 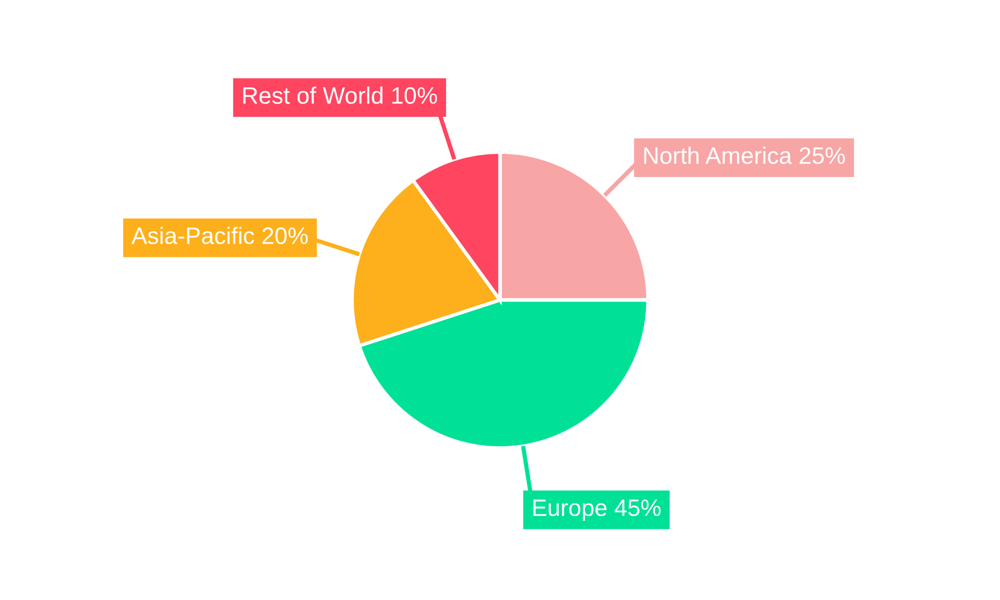 I want to click on slice-label: Rest of World 10%, so click(x=340, y=95).